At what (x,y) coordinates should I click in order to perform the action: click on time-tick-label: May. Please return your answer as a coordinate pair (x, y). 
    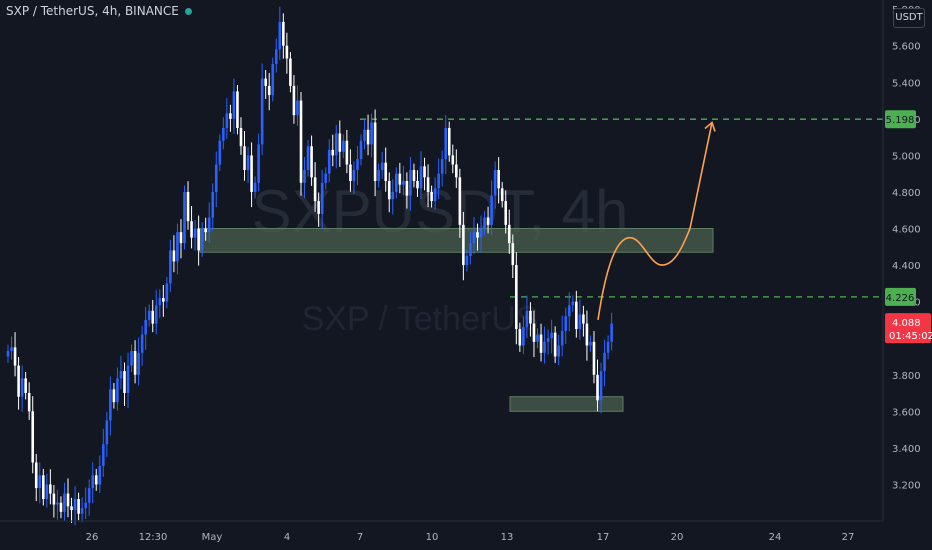
    Looking at the image, I should click on (212, 537).